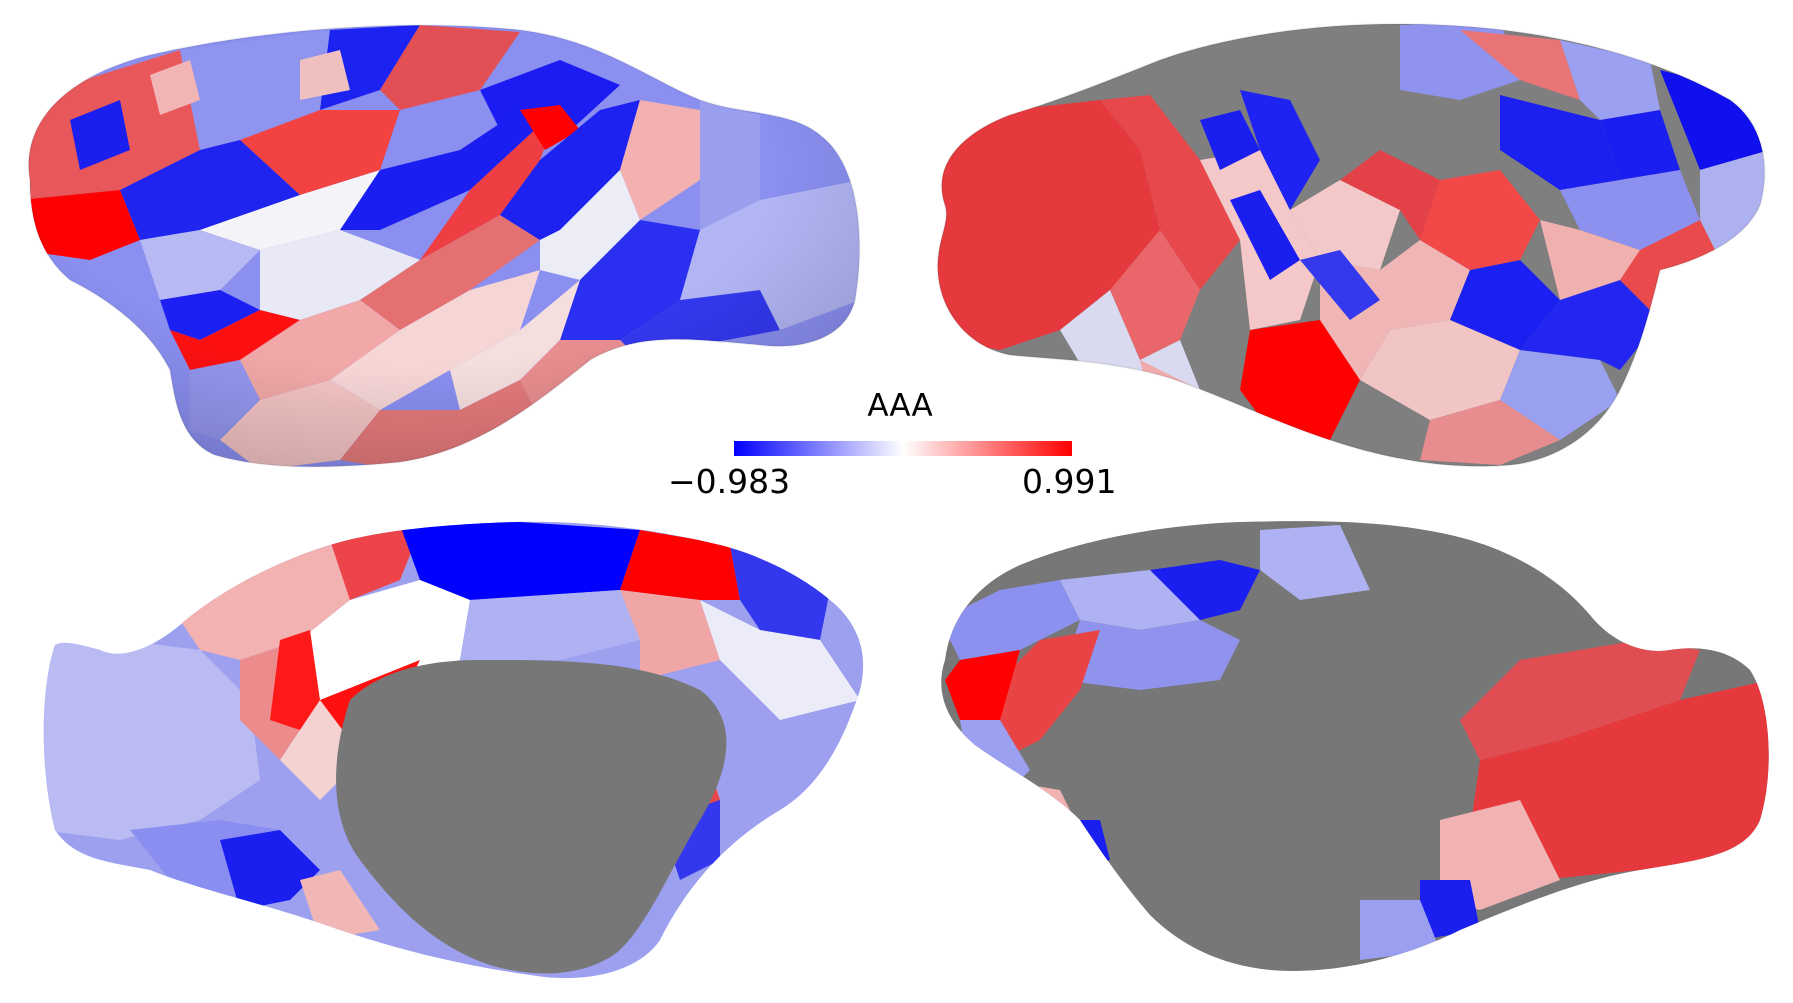 Image resolution: width=1793 pixels, height=1003 pixels. Describe the element at coordinates (903, 448) in the screenshot. I see `colorbar-gradient` at that location.